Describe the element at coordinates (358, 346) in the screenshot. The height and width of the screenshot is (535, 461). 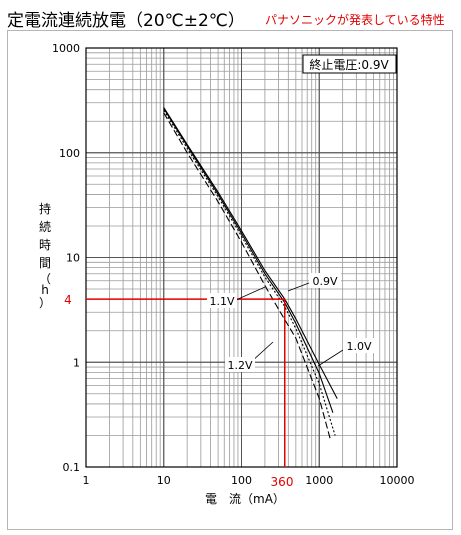
I see `svg-text: 1.0V` at that location.